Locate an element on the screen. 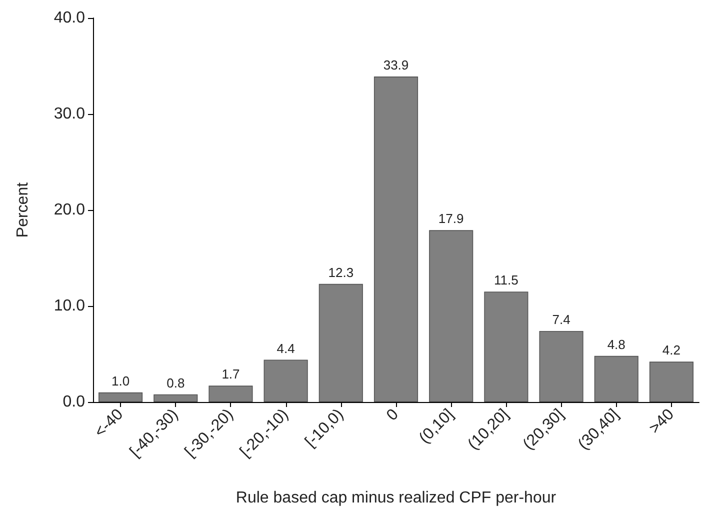 The image size is (711, 512). data-label: 1.0 is located at coordinates (121, 380).